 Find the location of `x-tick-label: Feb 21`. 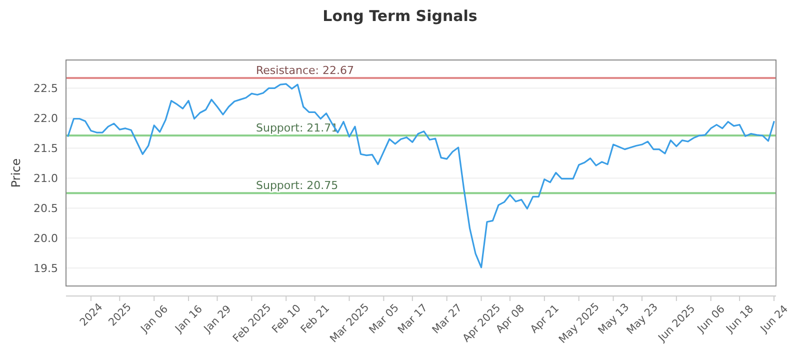

x-tick-label: Feb 21 is located at coordinates (315, 319).